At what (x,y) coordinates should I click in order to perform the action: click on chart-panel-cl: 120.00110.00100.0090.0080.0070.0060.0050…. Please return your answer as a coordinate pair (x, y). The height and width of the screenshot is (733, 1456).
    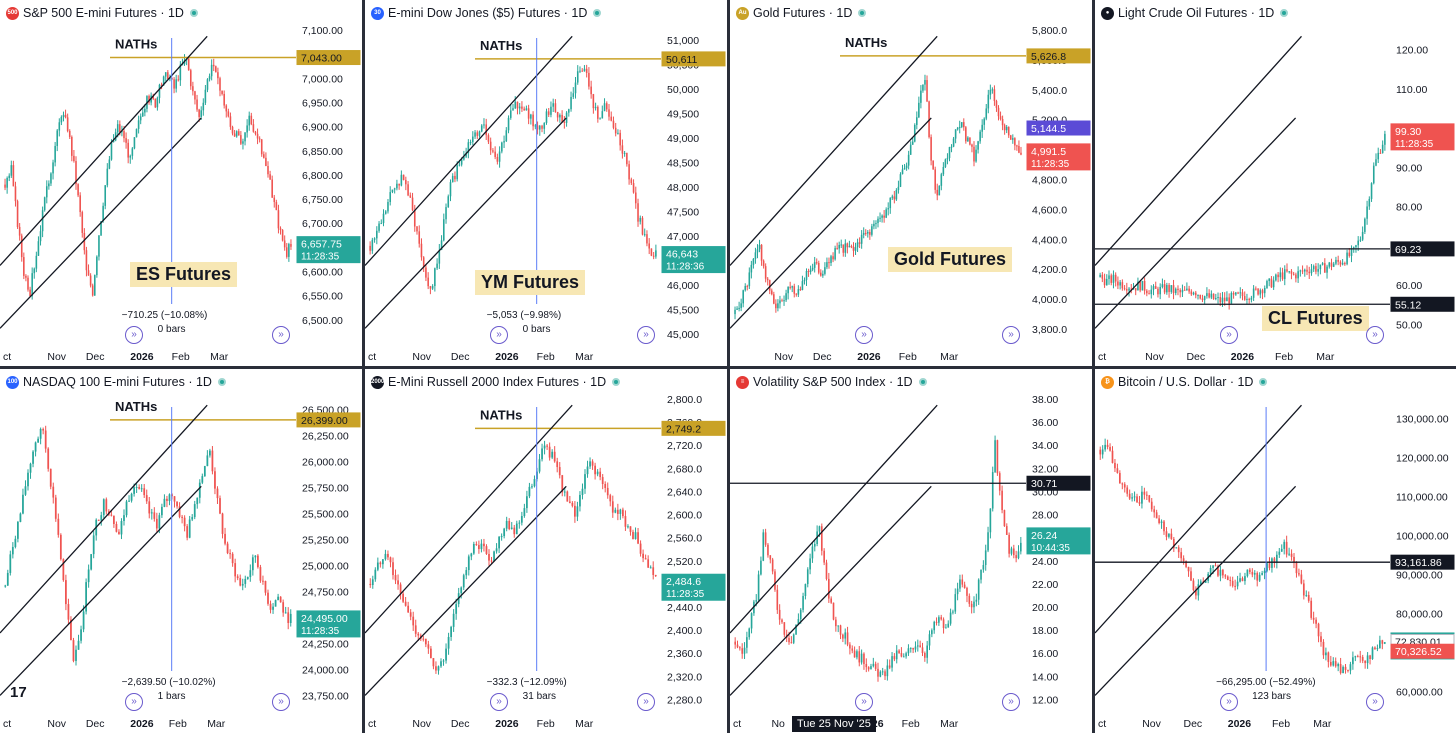
    Looking at the image, I should click on (1275, 183).